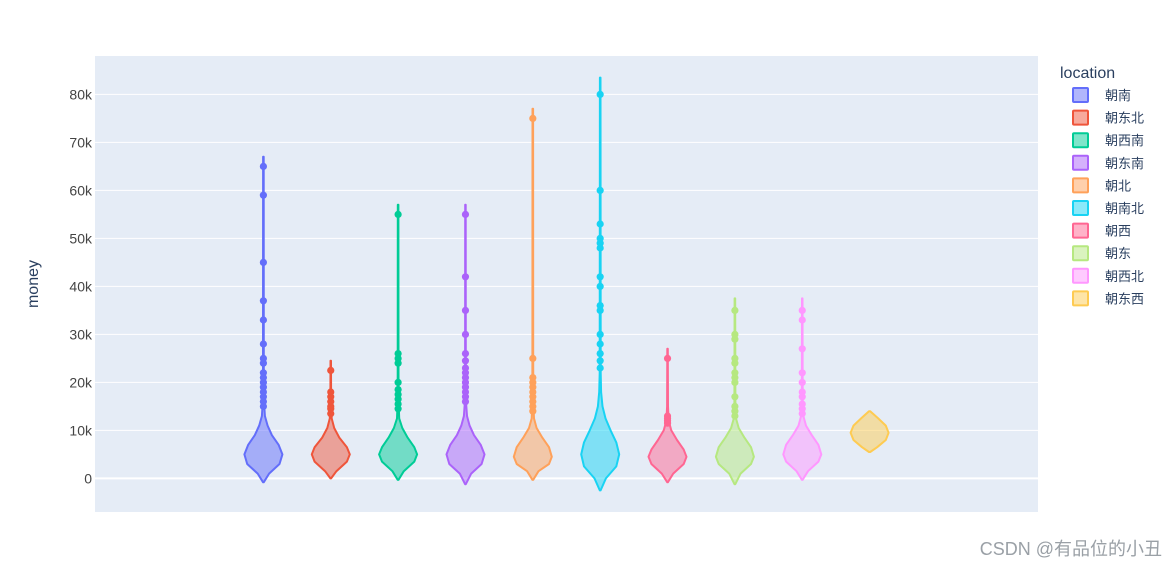 The height and width of the screenshot is (567, 1176). What do you see at coordinates (1124, 298) in the screenshot?
I see `legend-label: 朝东西` at bounding box center [1124, 298].